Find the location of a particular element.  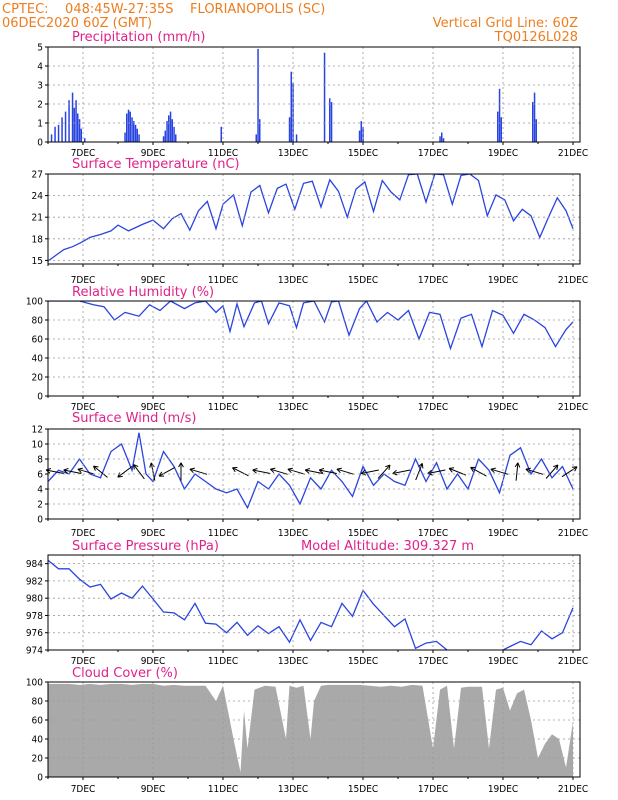

y-tick-label: 984 is located at coordinates (34, 564).